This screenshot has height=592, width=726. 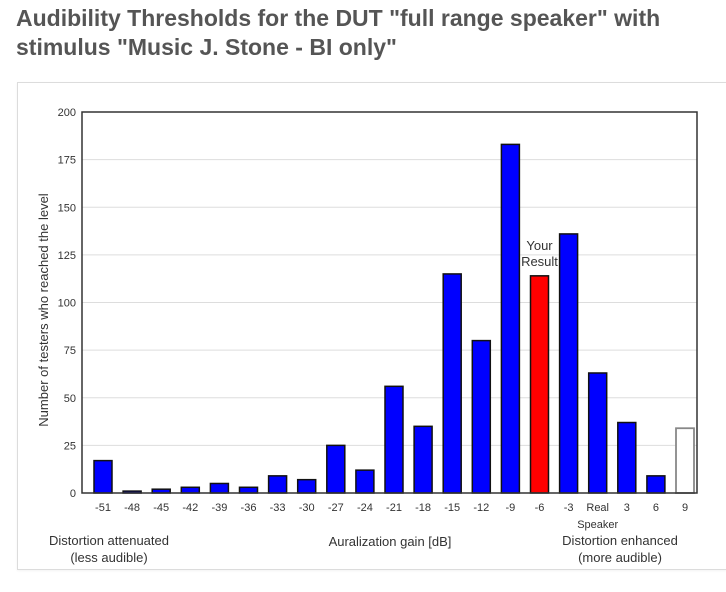 What do you see at coordinates (248, 490) in the screenshot?
I see `bar--36` at bounding box center [248, 490].